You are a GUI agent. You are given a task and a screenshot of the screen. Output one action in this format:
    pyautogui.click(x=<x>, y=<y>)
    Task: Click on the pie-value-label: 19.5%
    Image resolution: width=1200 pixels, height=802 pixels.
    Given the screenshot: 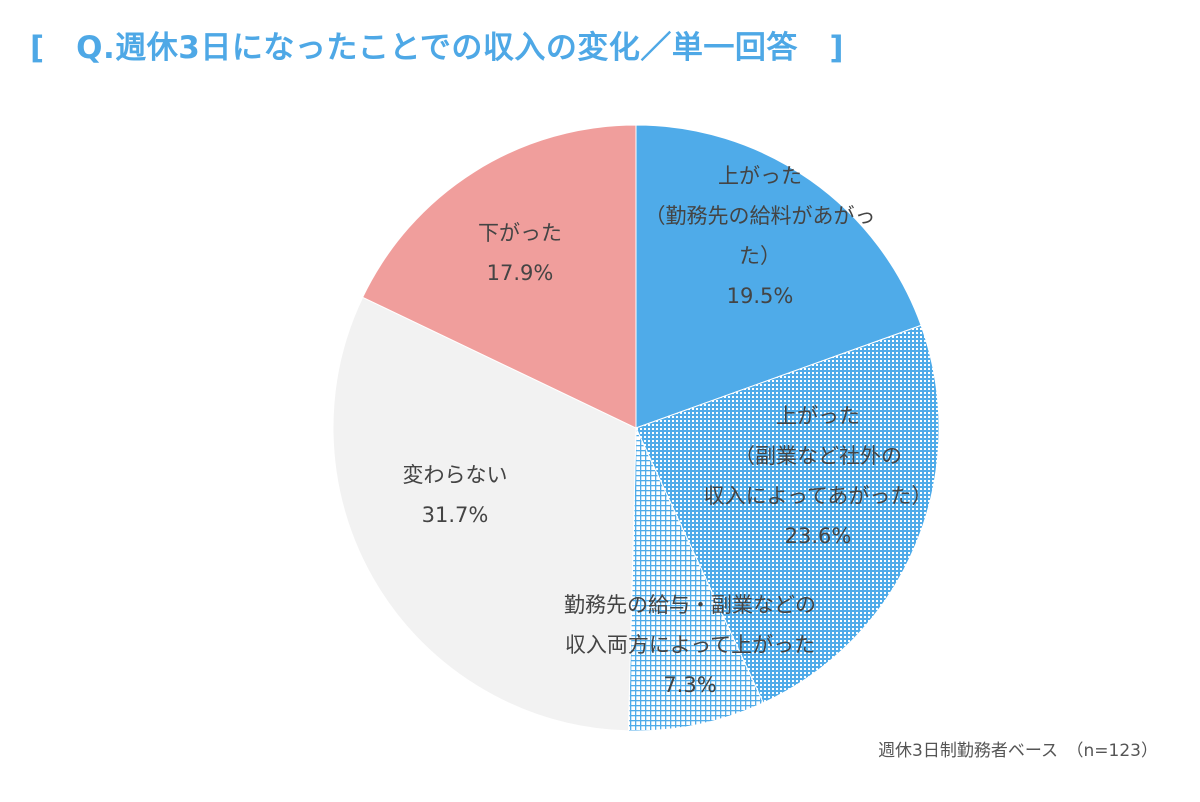 What is the action you would take?
    pyautogui.click(x=760, y=296)
    